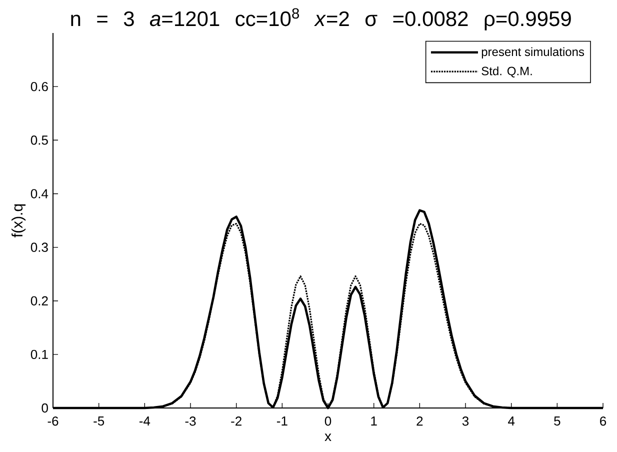 Image resolution: width=617 pixels, height=452 pixels. Describe the element at coordinates (53, 421) in the screenshot. I see `x-tick-label: -6` at that location.